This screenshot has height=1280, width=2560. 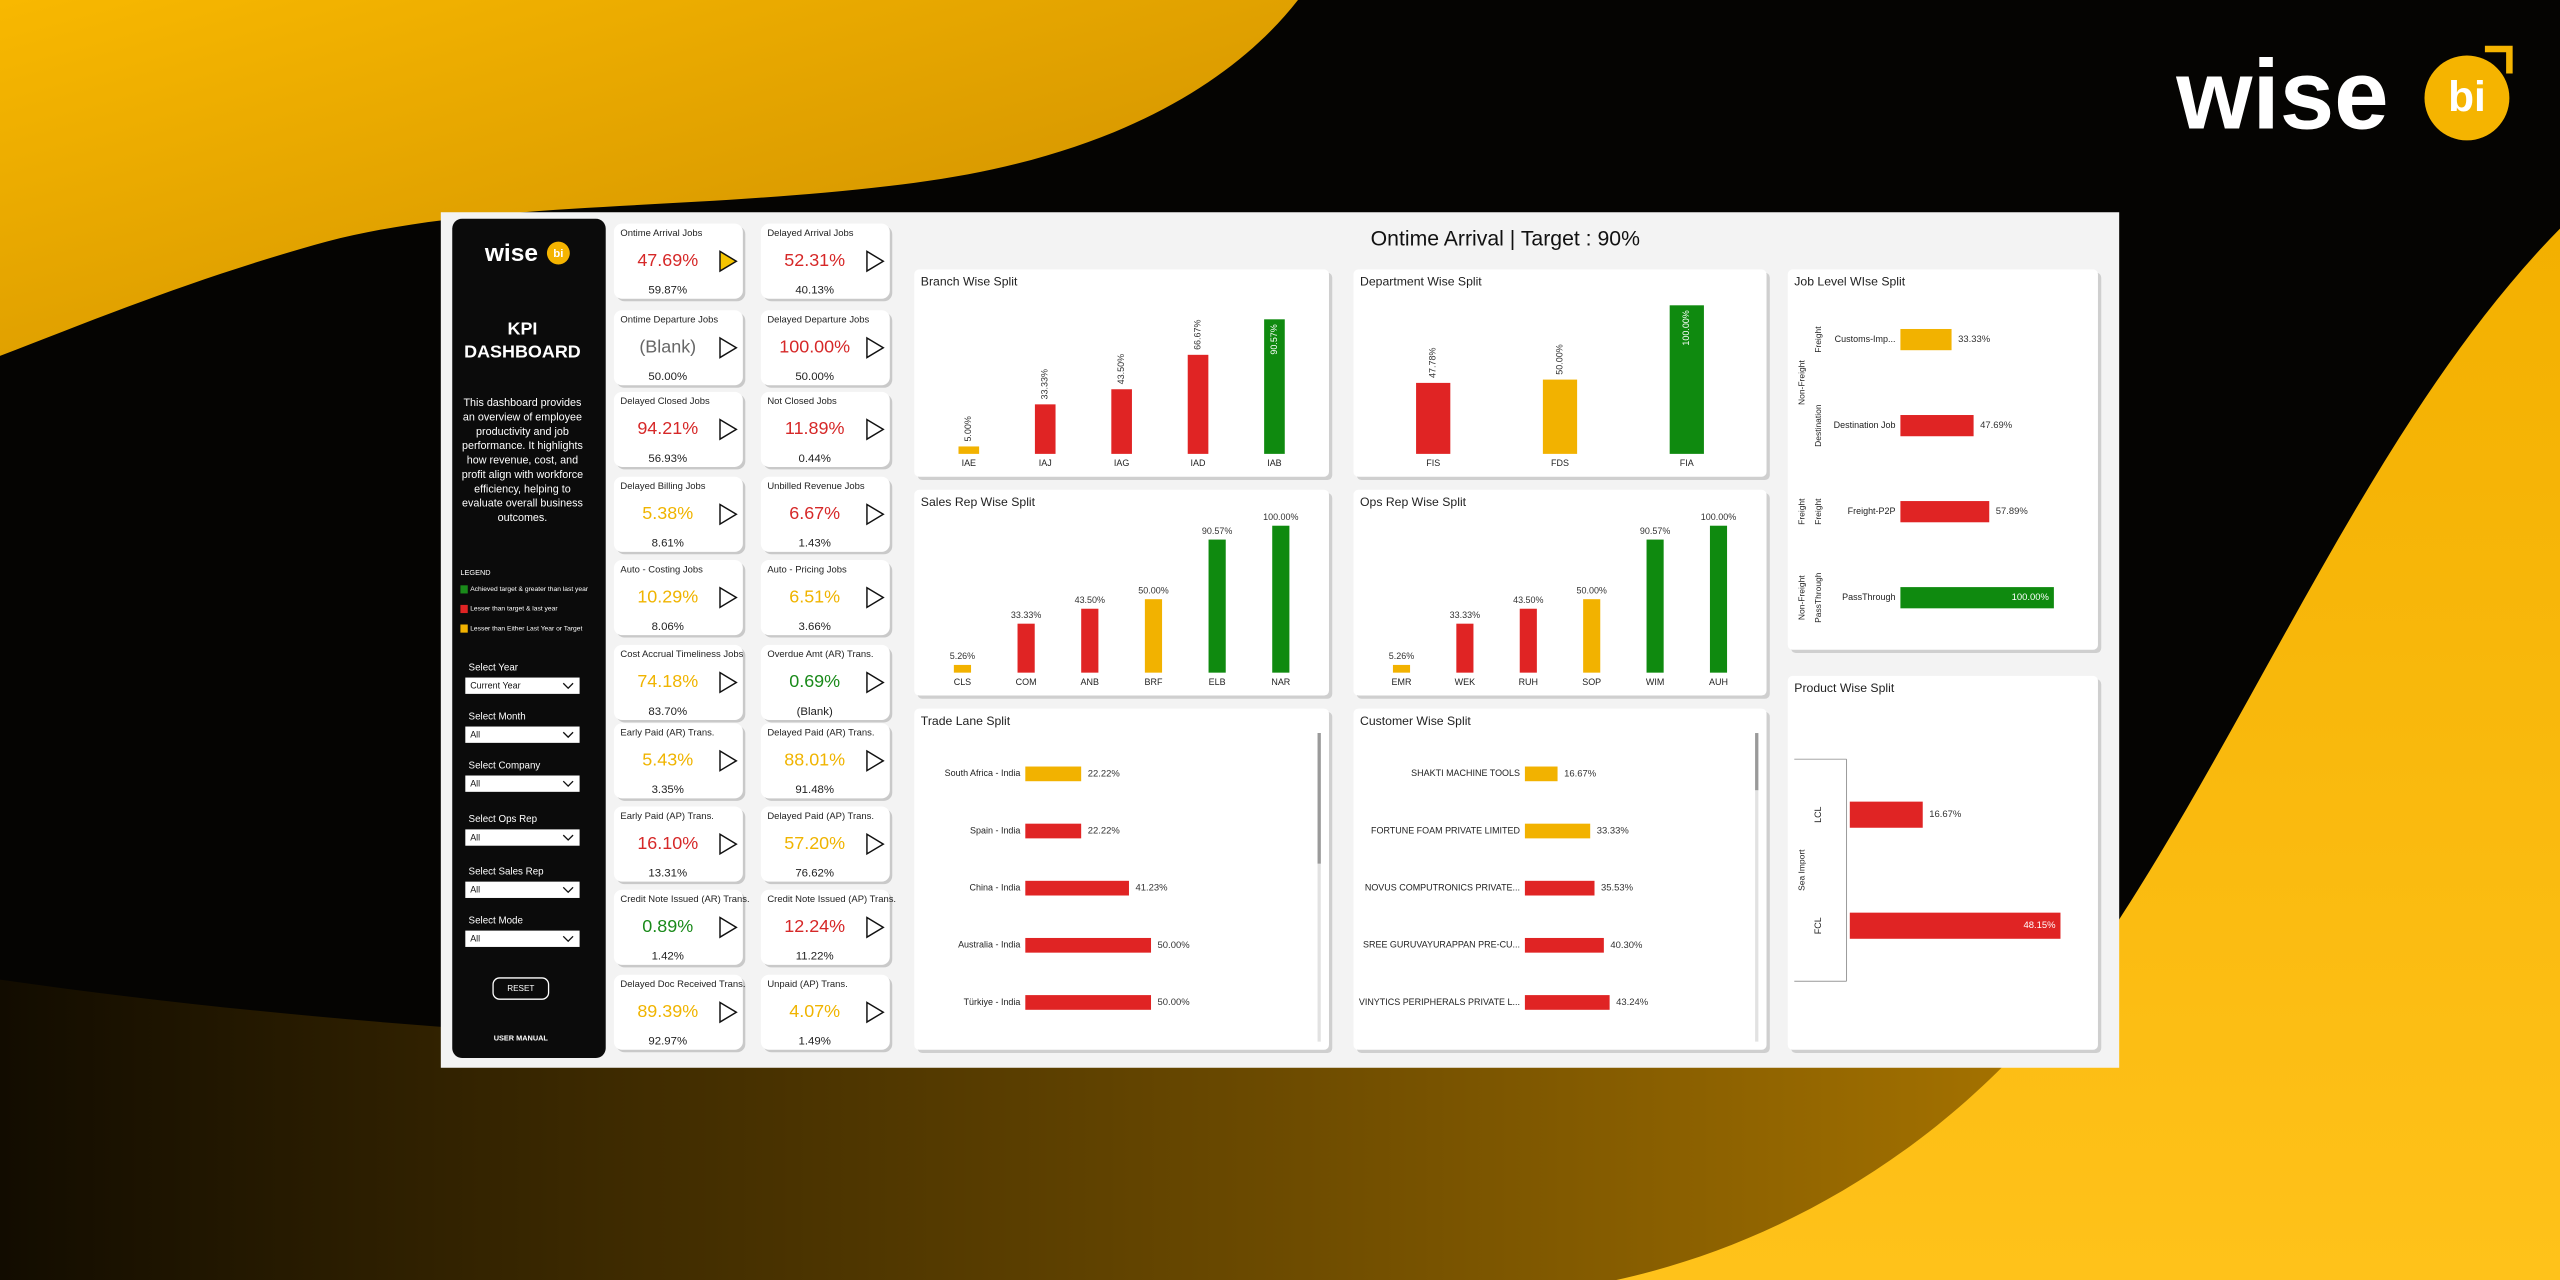 What do you see at coordinates (475, 784) in the screenshot?
I see `filter-value: All` at bounding box center [475, 784].